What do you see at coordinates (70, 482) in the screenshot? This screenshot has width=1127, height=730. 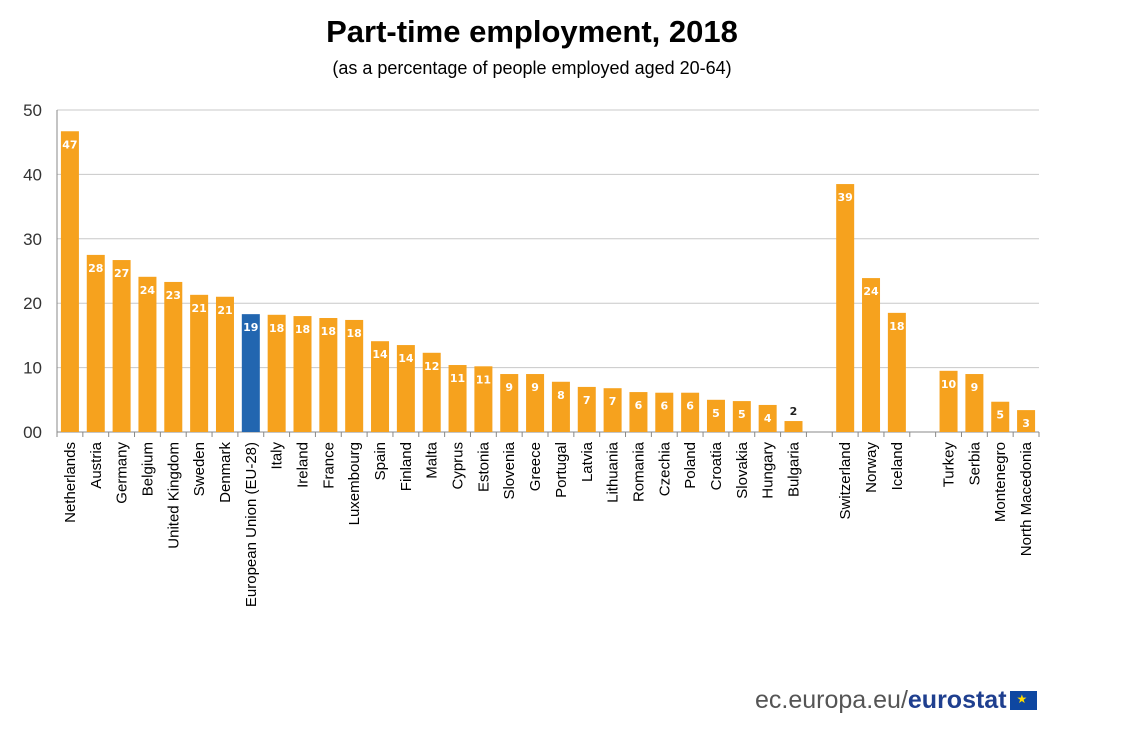 I see `x-tick-label: Netherlands` at bounding box center [70, 482].